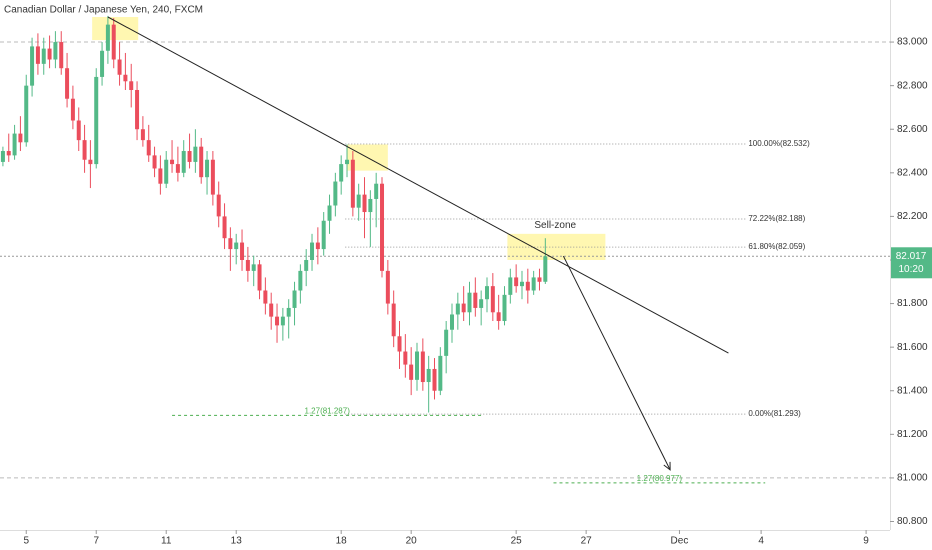  Describe the element at coordinates (779, 143) in the screenshot. I see `fib-label: 100.00%(82.532)` at that location.